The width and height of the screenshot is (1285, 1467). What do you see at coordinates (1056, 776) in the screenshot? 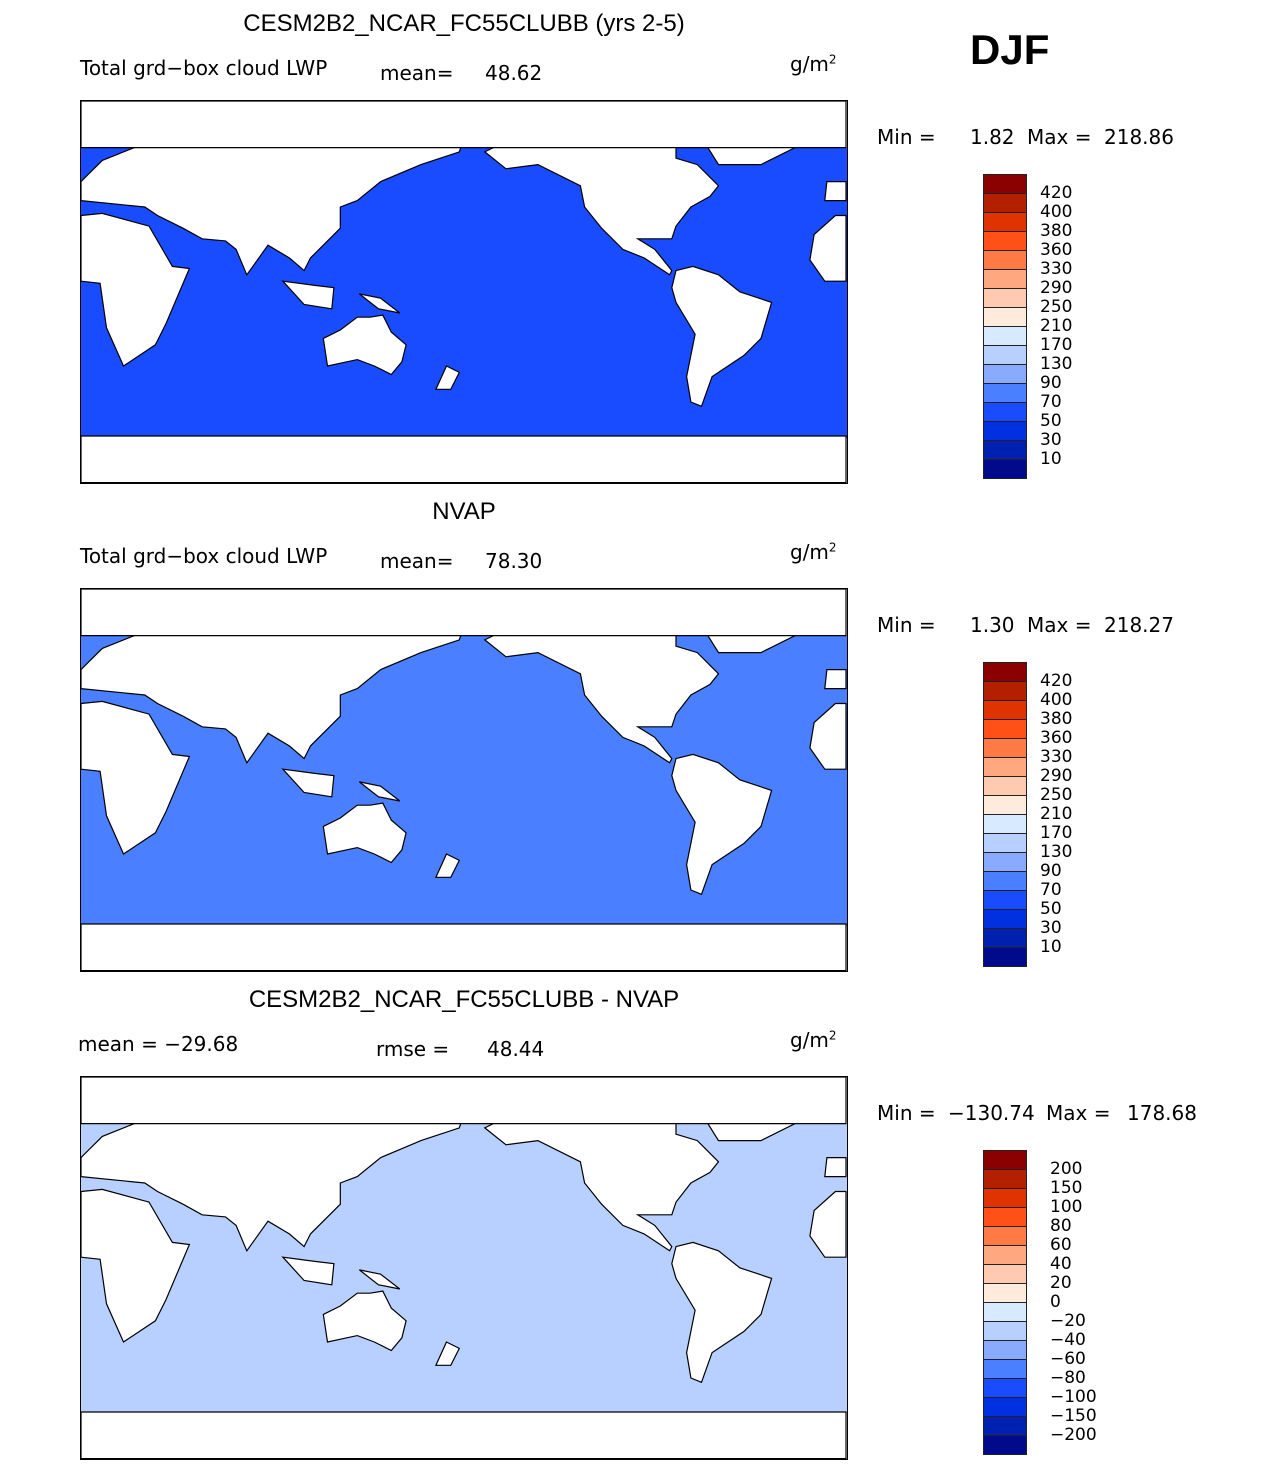
I see `colorbar-tick-label: 290` at bounding box center [1056, 776].